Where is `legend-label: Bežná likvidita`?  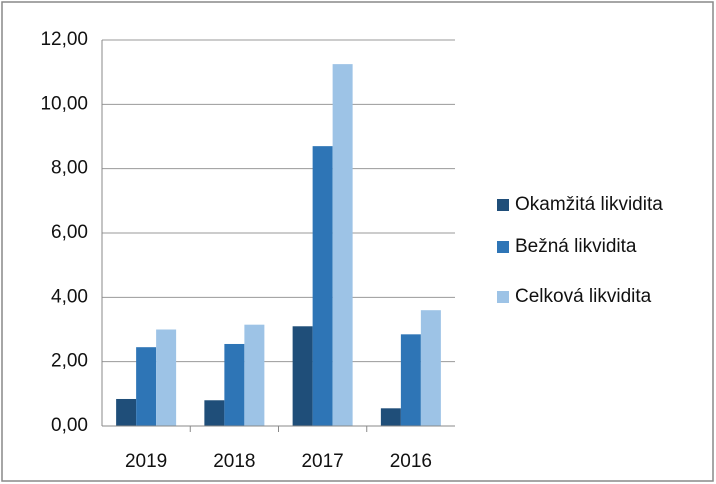 legend-label: Bežná likvidita is located at coordinates (576, 246).